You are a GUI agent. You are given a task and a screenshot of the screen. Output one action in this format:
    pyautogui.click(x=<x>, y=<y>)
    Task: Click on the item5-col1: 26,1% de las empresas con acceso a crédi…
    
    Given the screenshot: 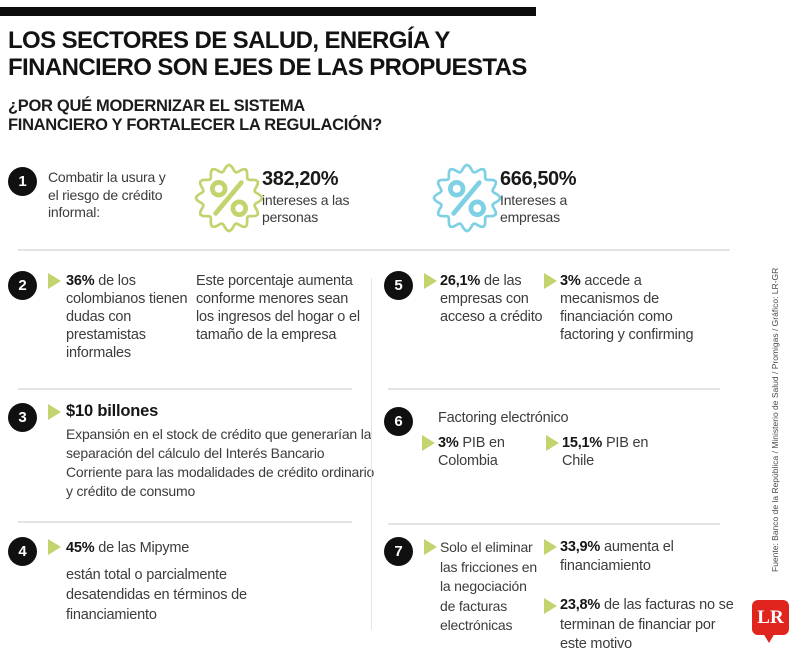 What is the action you would take?
    pyautogui.click(x=499, y=299)
    